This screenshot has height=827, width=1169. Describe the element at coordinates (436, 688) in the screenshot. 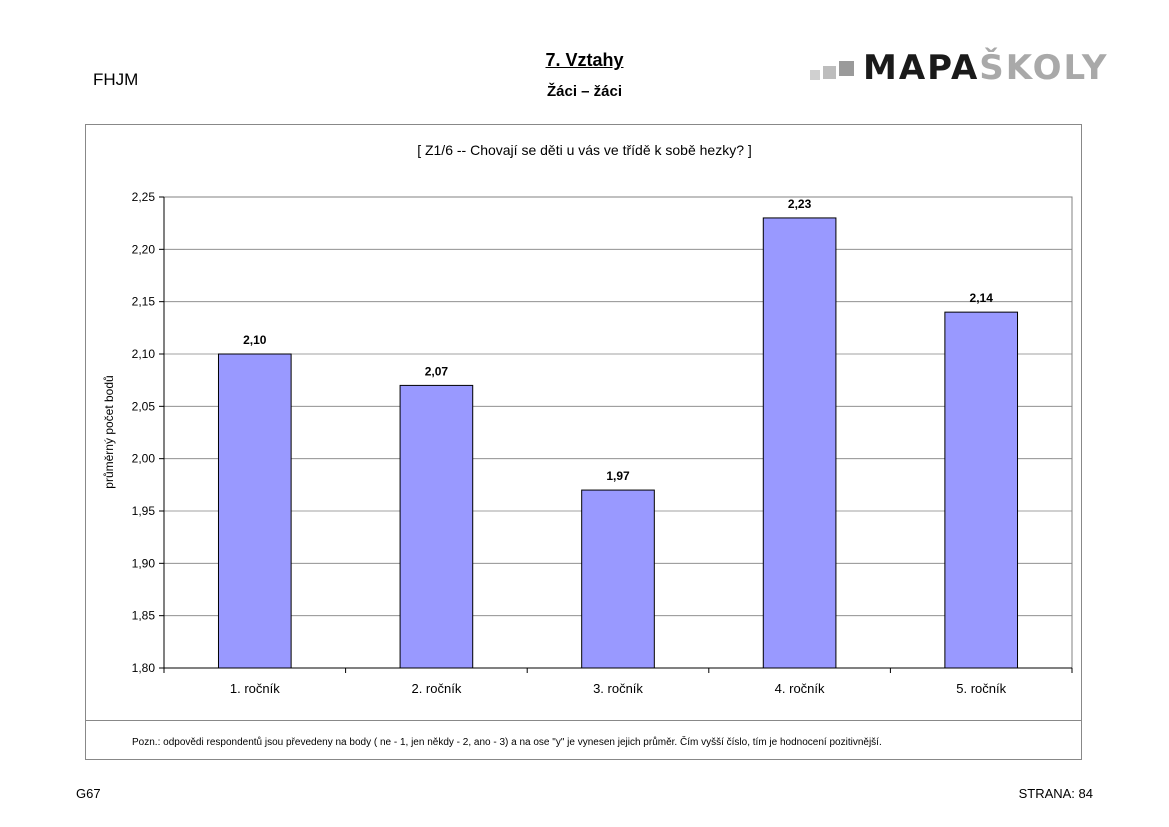

I see `x-tick-label: 2. ročník` at that location.